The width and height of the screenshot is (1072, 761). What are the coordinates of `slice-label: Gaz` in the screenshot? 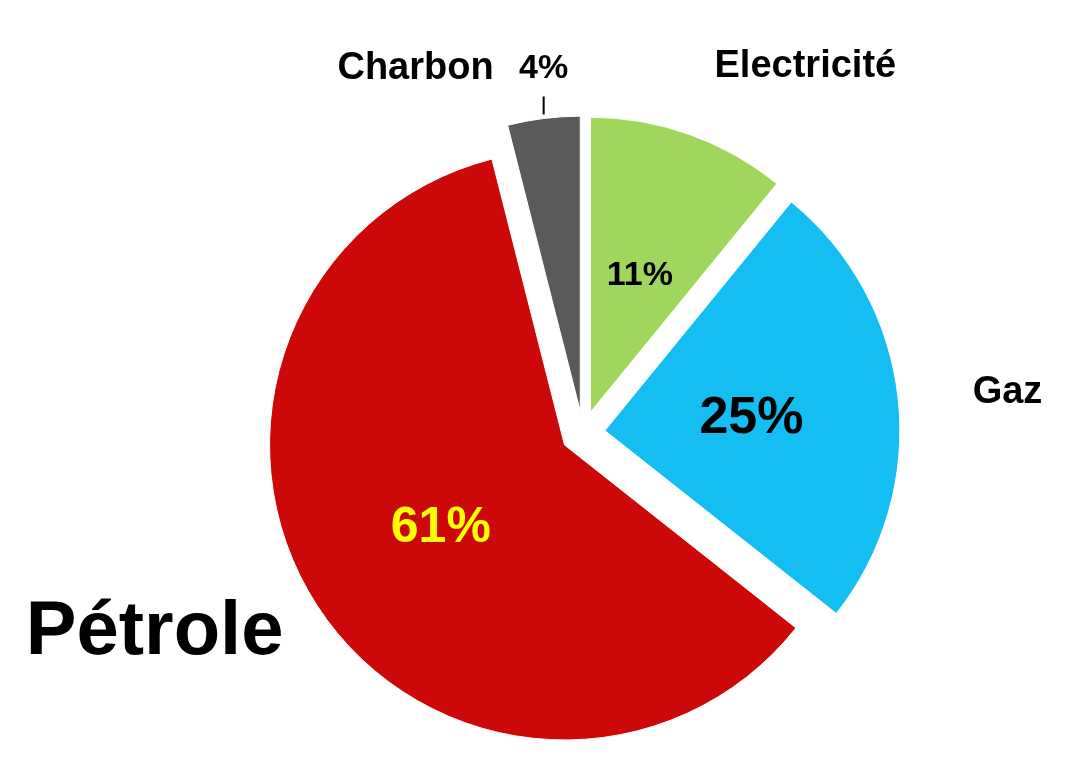 It's located at (1007, 390).